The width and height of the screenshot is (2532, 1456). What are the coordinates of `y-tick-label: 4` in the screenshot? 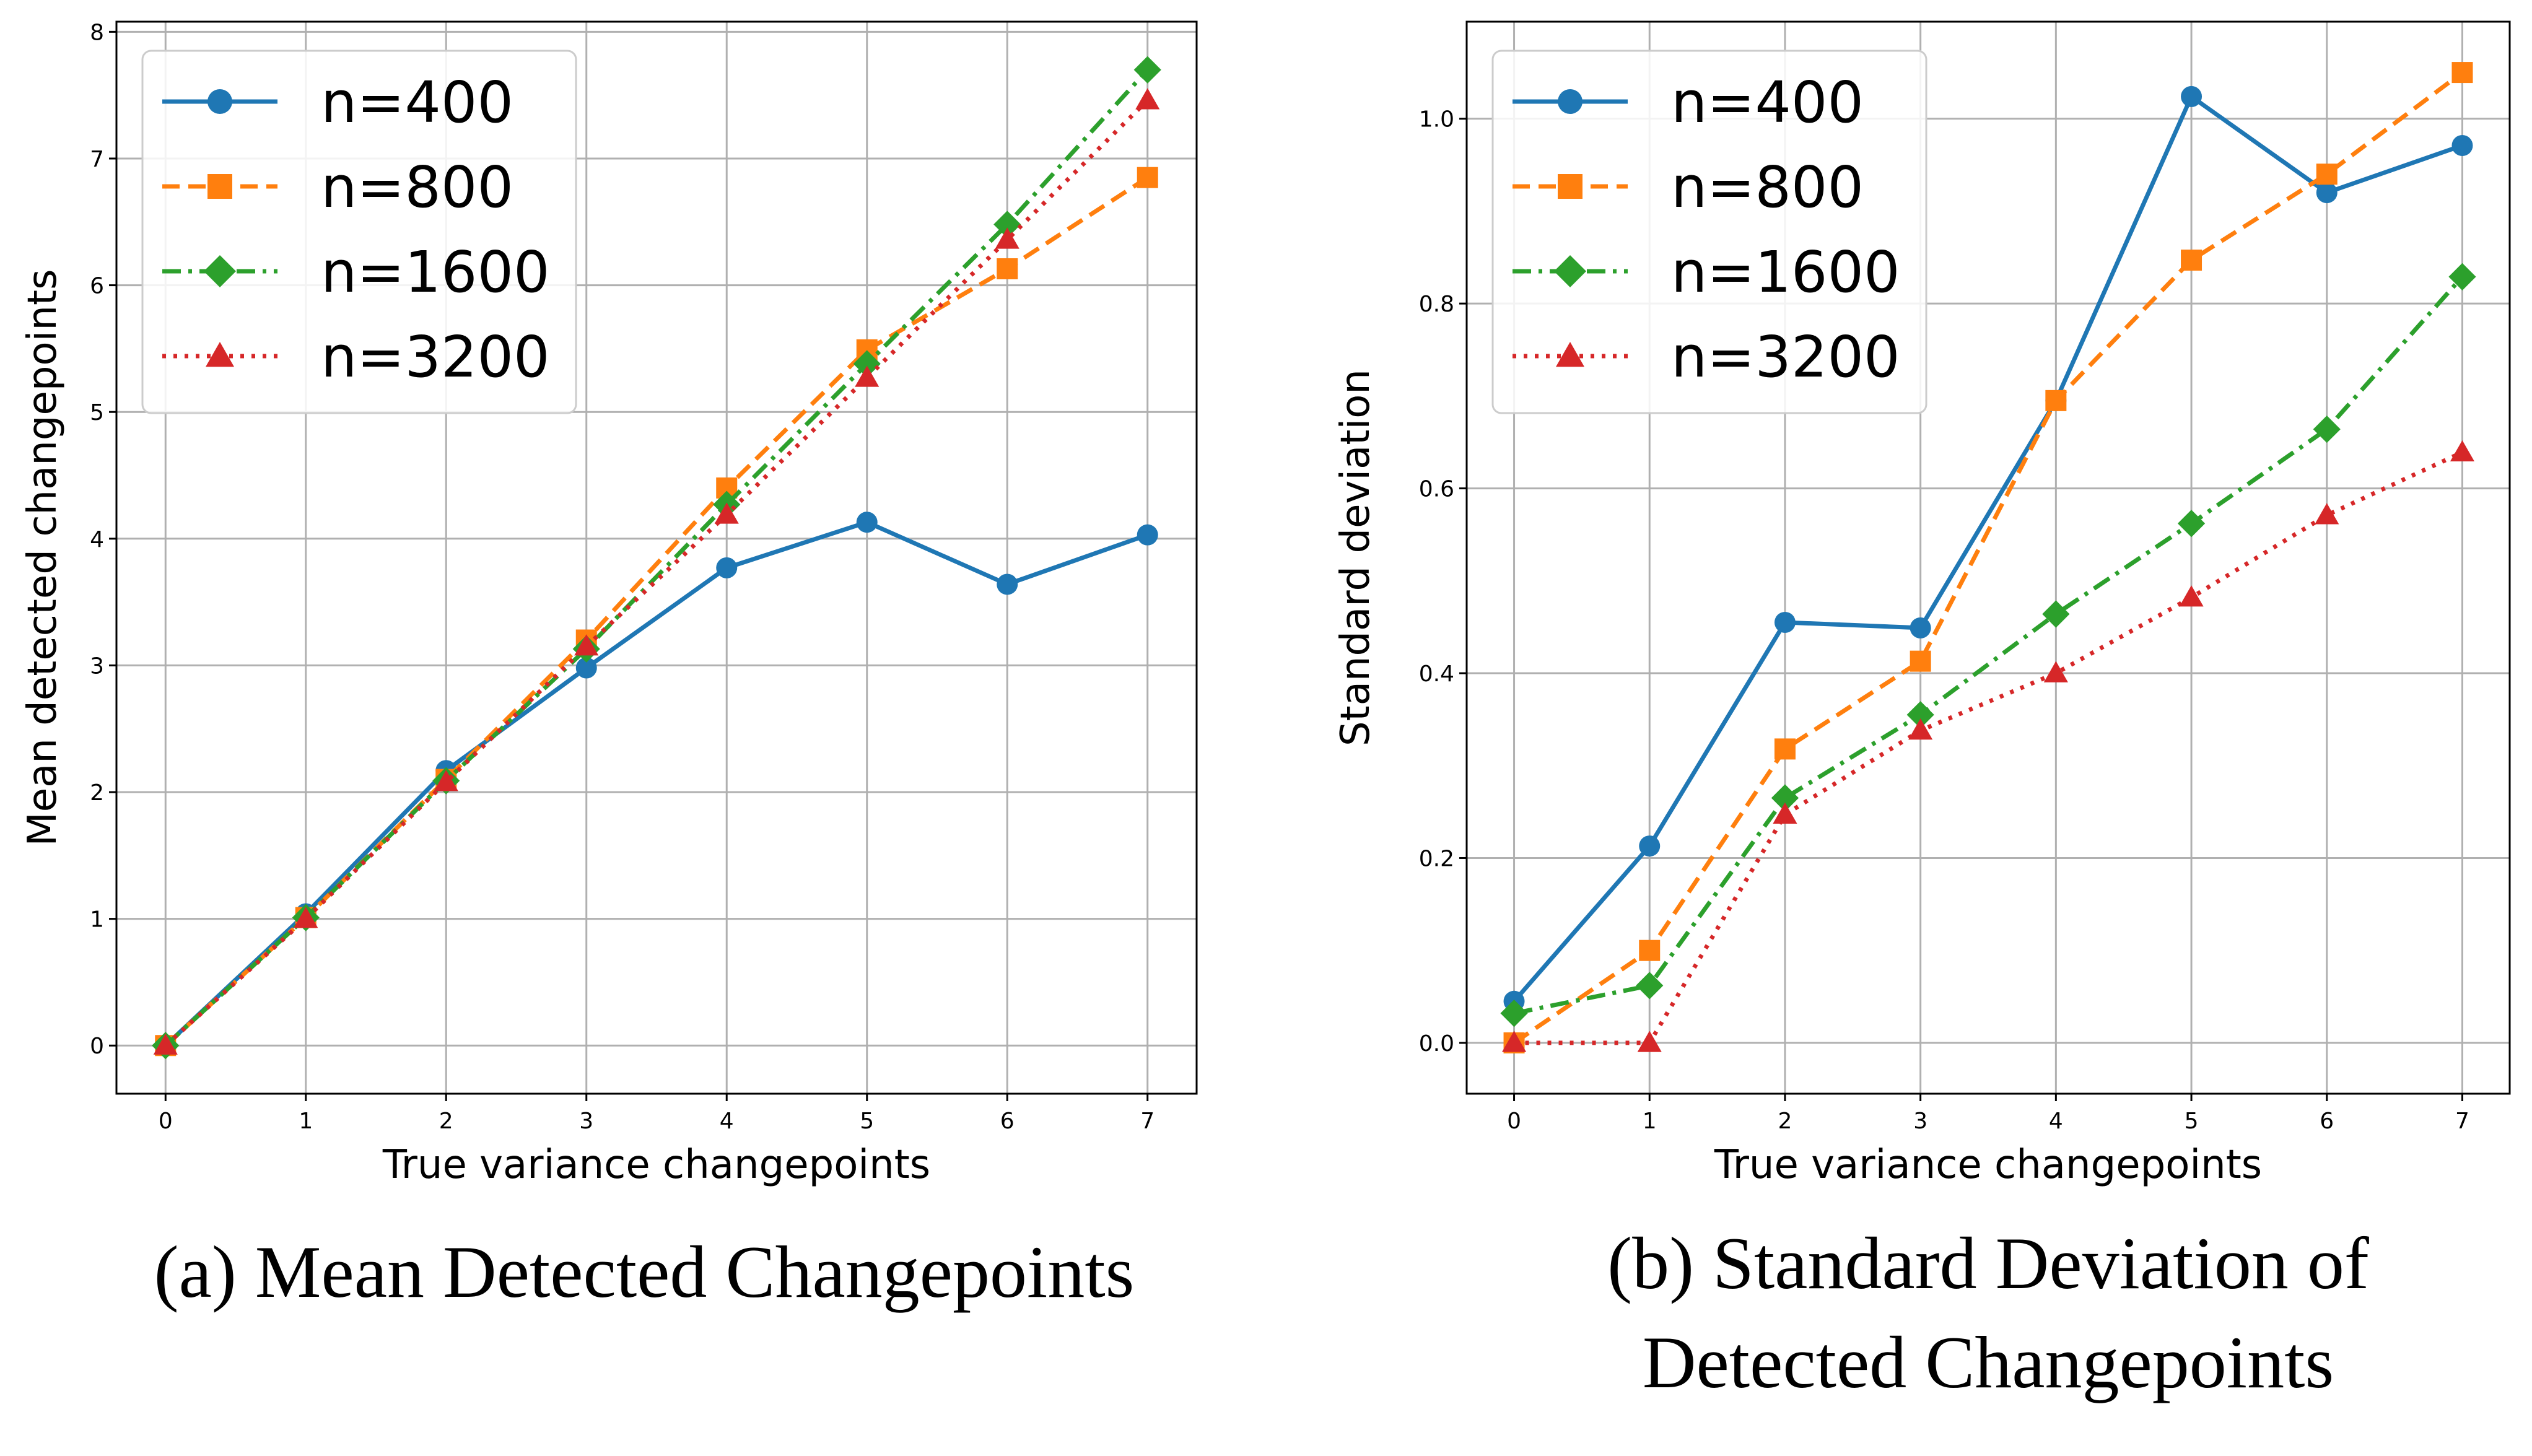 It's located at (97, 540).